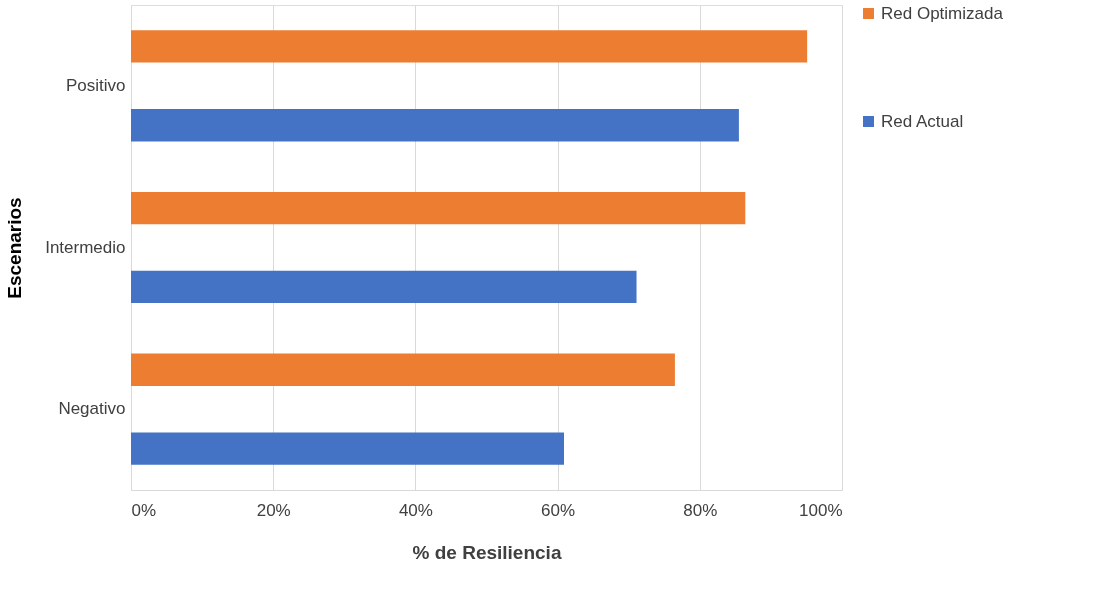 Image resolution: width=1110 pixels, height=598 pixels. Describe the element at coordinates (144, 510) in the screenshot. I see `x-tick-label: 0%` at that location.